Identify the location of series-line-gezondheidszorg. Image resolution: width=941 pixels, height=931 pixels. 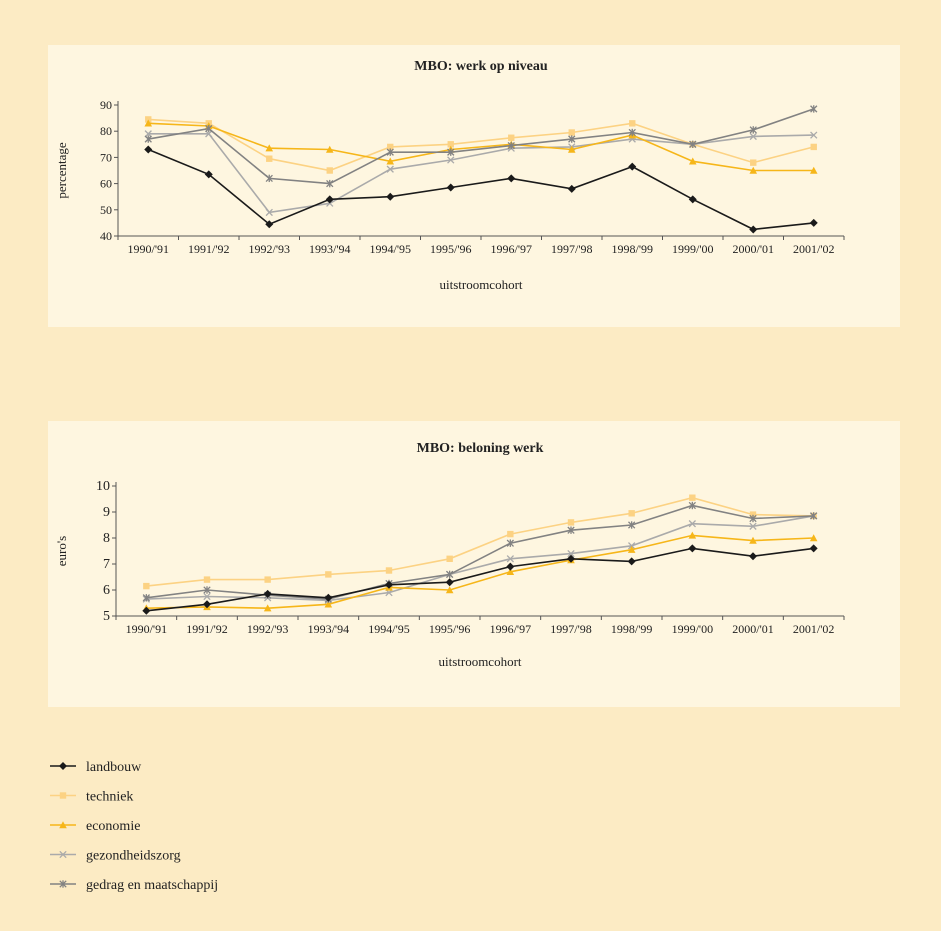
(481, 173).